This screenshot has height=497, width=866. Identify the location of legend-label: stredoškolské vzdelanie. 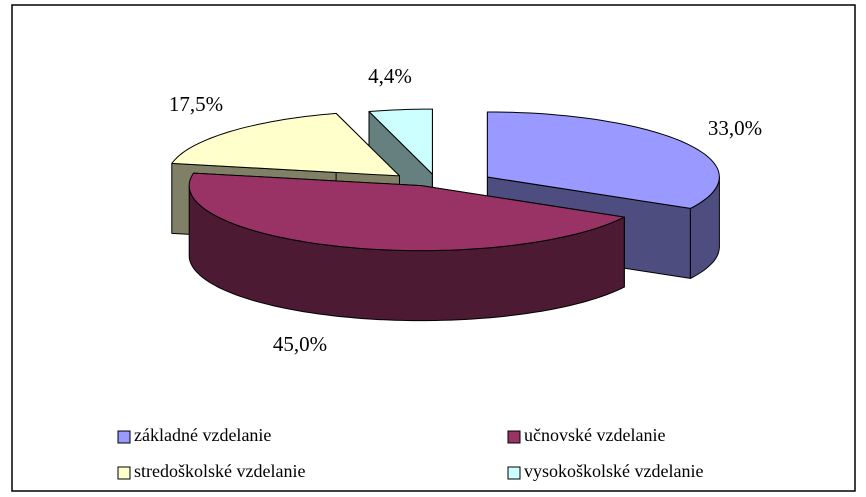
(219, 471).